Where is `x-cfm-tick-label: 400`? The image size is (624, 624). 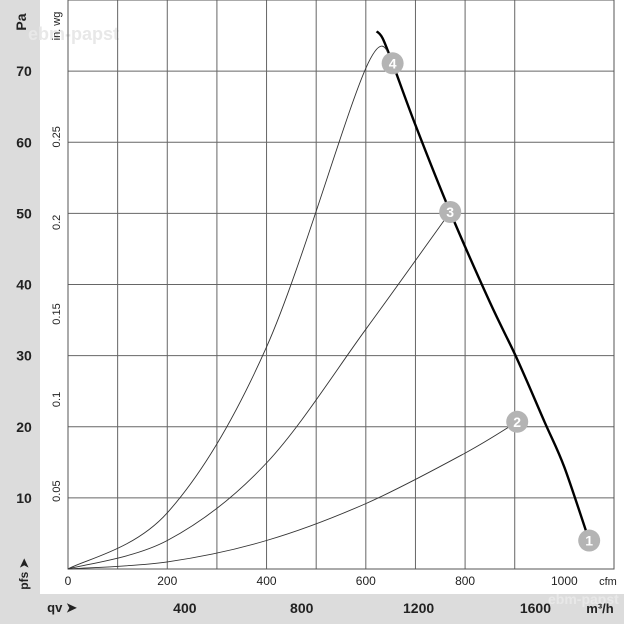
x-cfm-tick-label: 400 is located at coordinates (267, 581).